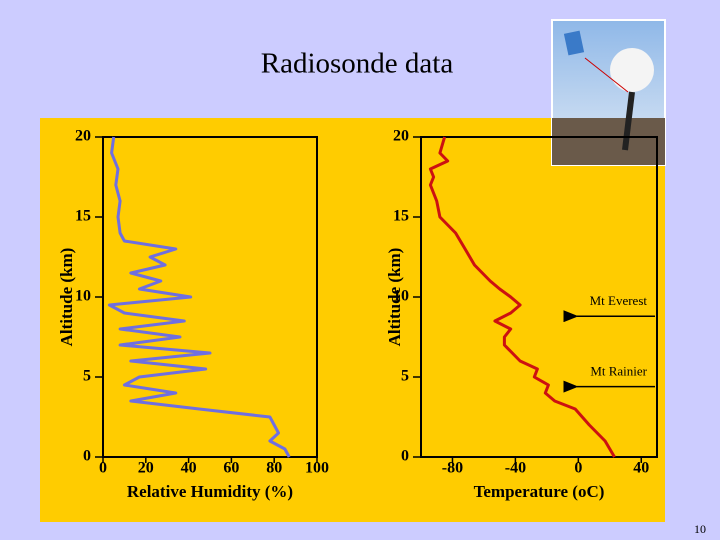 The image size is (720, 540). What do you see at coordinates (357, 64) in the screenshot?
I see `slide-title: Radiosonde data` at bounding box center [357, 64].